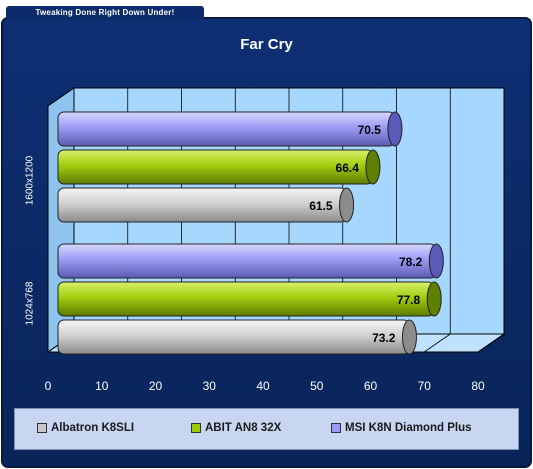  I want to click on legend-label: MSI K8N Diamond Plus, so click(408, 428).